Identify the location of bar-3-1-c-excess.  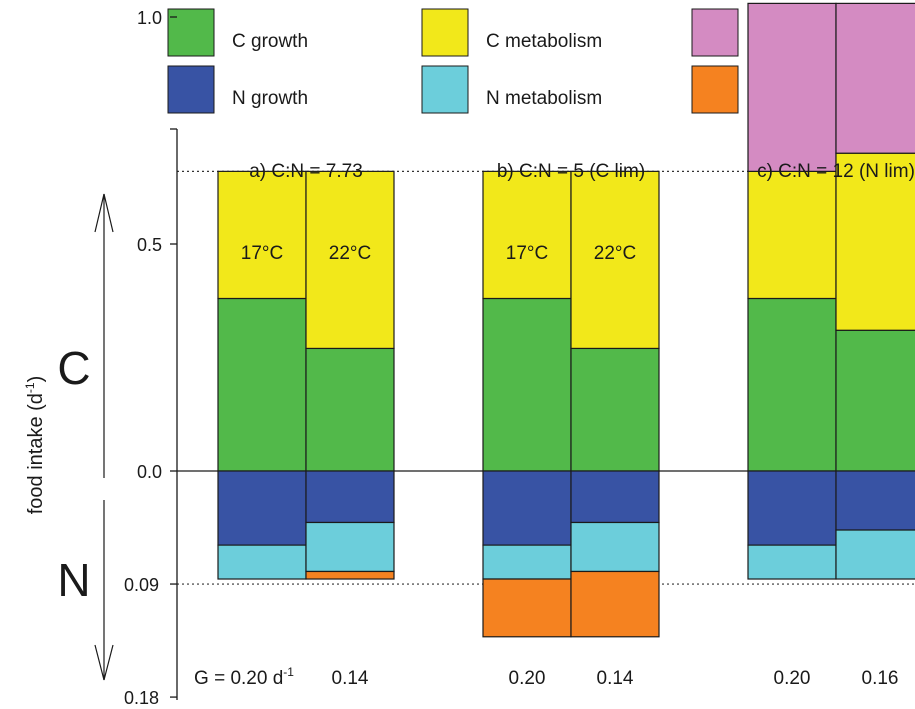
(792, 87).